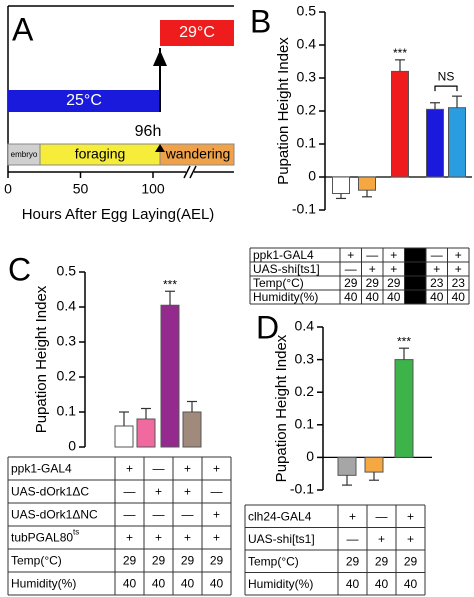 The image size is (474, 597). I want to click on row-label: UAS-shi[ts1], so click(281, 539).